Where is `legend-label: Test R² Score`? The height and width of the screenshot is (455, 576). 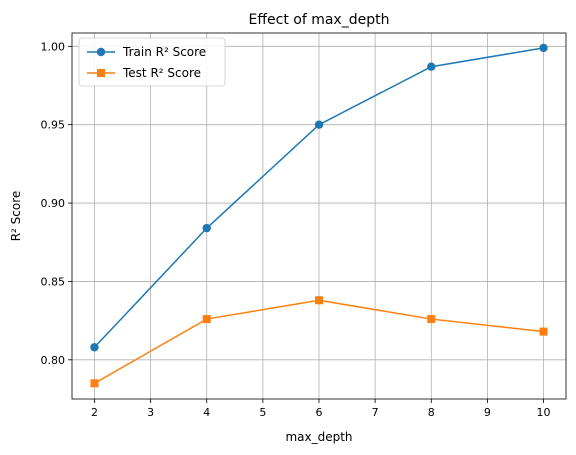 legend-label: Test R² Score is located at coordinates (161, 73).